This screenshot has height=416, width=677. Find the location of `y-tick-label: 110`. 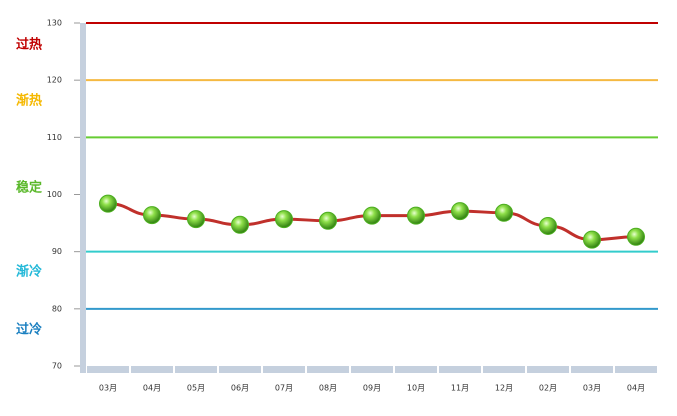

y-tick-label: 110 is located at coordinates (54, 137).